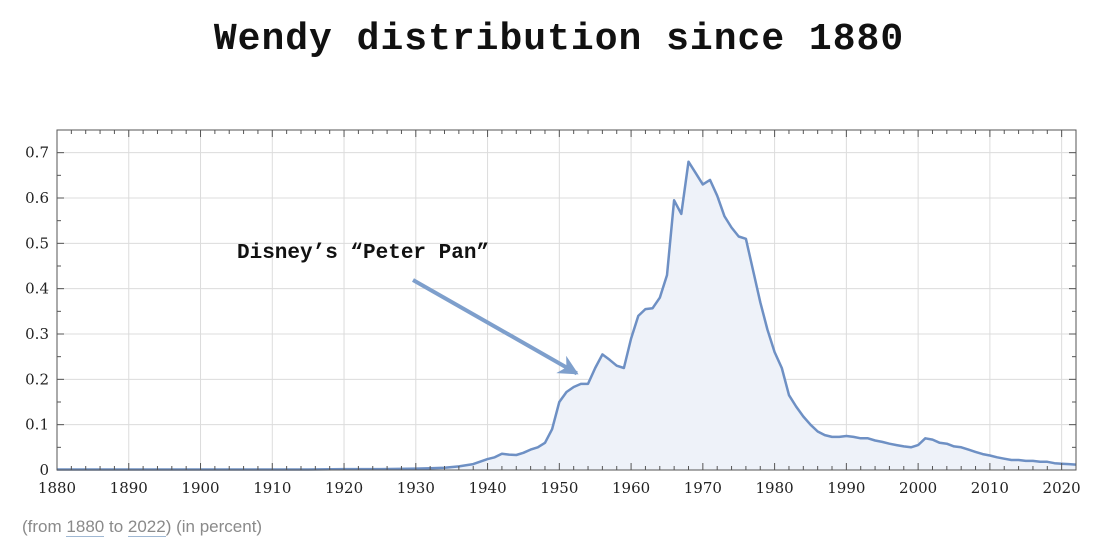  What do you see at coordinates (487, 488) in the screenshot?
I see `x-tick-label: 1940` at bounding box center [487, 488].